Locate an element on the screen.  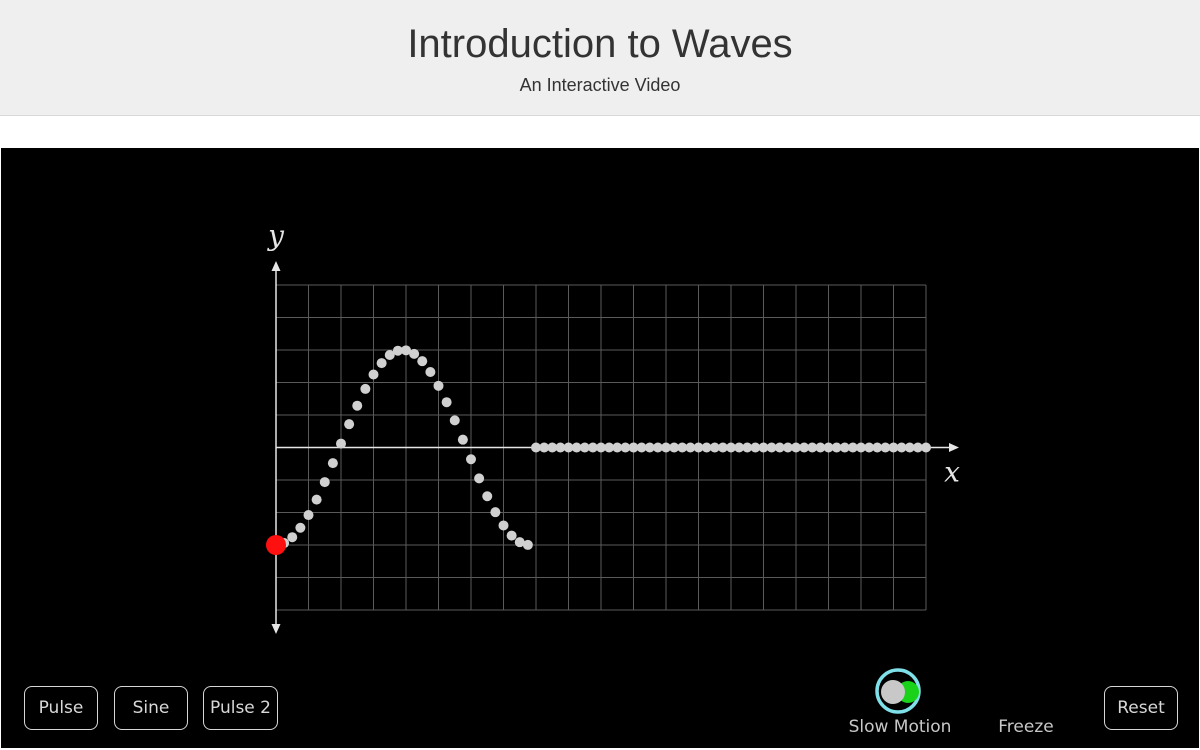
sine-button: Sine is located at coordinates (151, 708).